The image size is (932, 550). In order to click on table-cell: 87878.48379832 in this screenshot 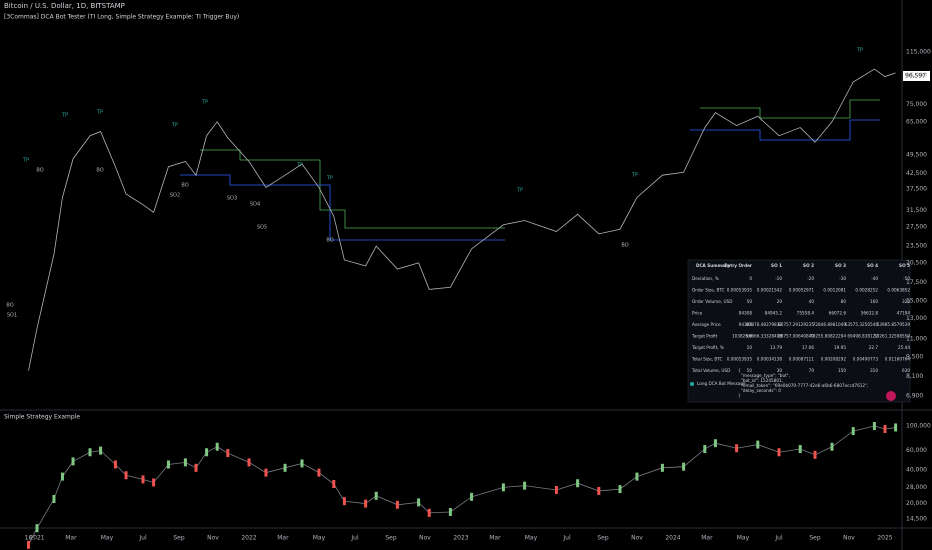, I will do `click(764, 324)`.